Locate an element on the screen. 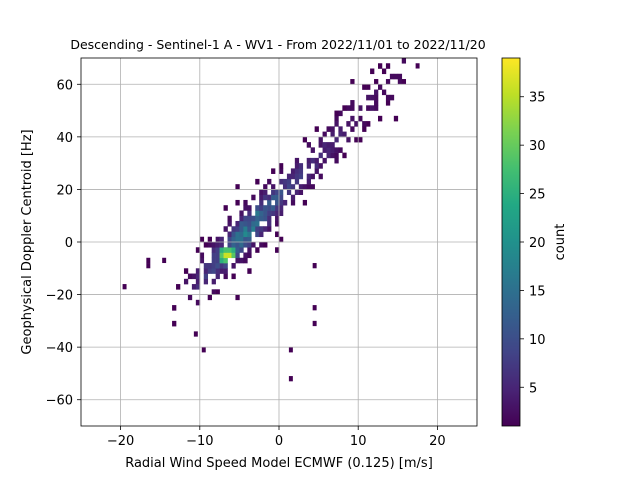 The height and width of the screenshot is (480, 640). y-tick-label: −20 is located at coordinates (59, 296).